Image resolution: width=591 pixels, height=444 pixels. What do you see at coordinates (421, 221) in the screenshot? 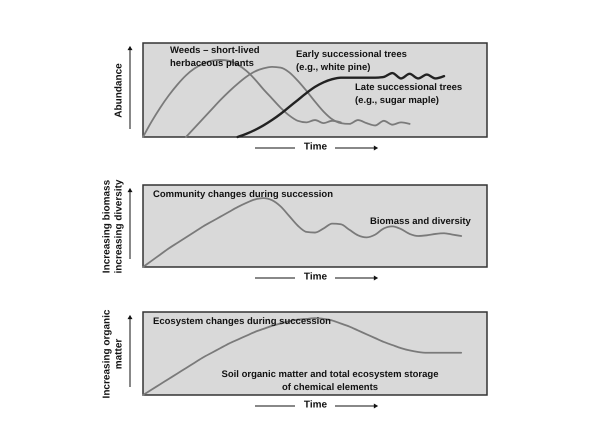
I see `series-label: Biomass and diversity` at bounding box center [421, 221].